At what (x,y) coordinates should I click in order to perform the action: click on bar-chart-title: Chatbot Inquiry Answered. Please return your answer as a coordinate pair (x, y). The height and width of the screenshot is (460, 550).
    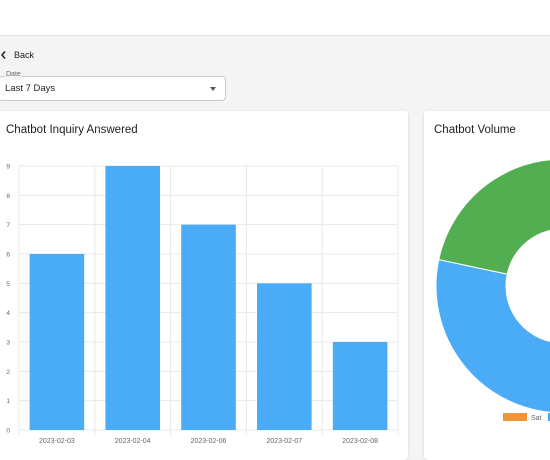
    Looking at the image, I should click on (72, 130).